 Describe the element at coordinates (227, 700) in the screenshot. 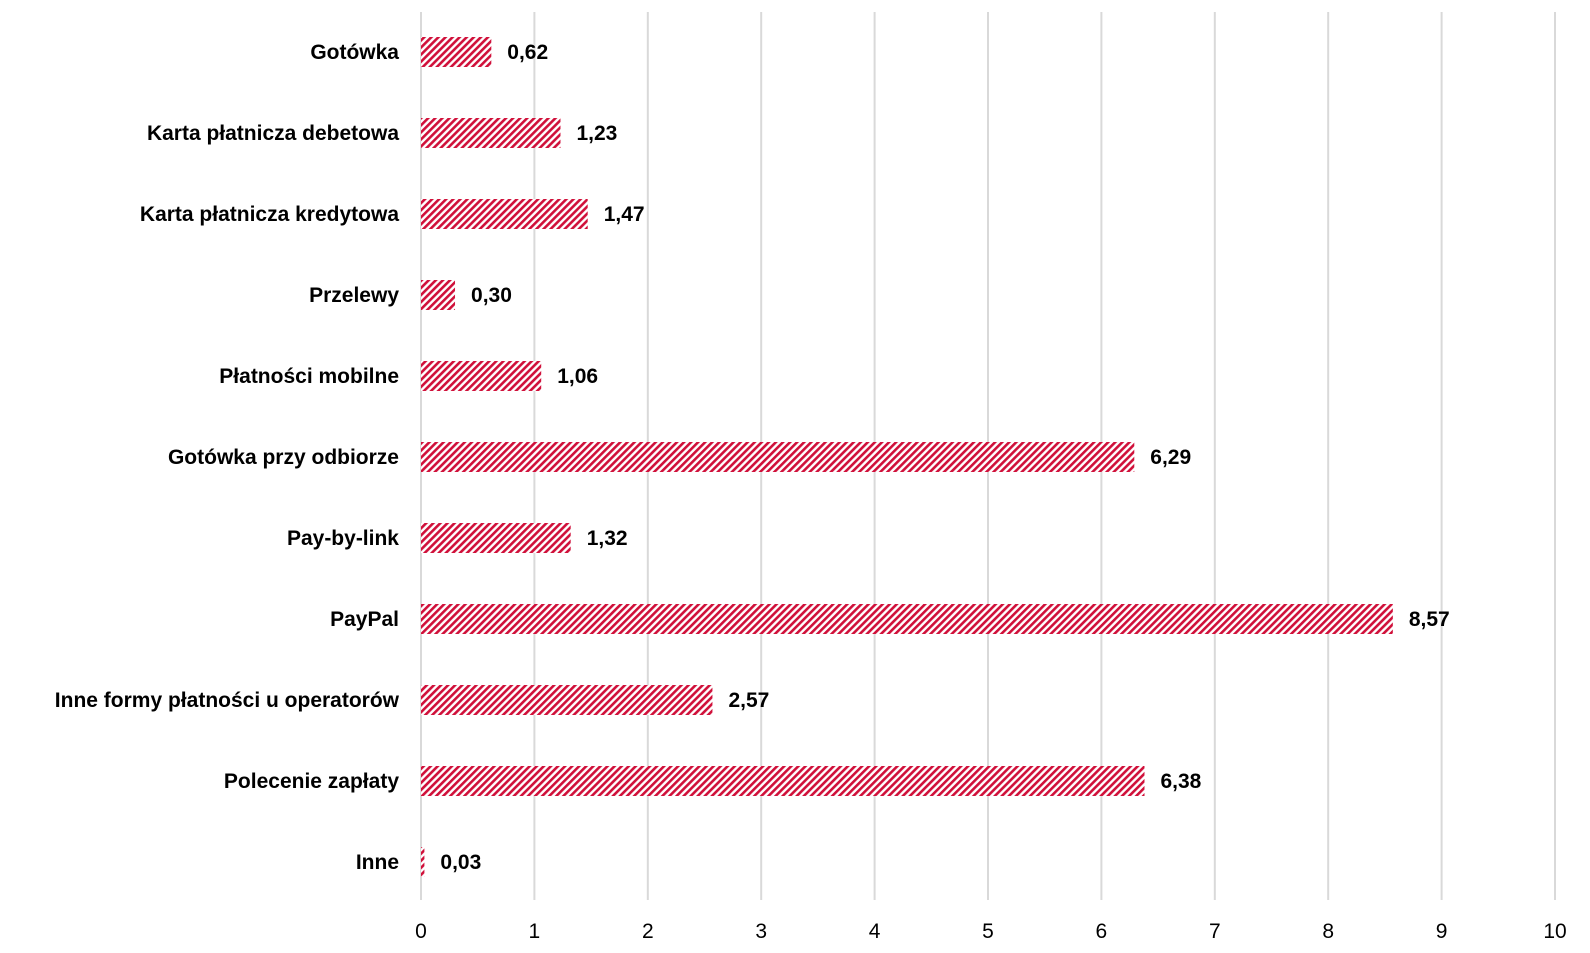

I see `category-label: Inne formy płatności u operatorów` at that location.